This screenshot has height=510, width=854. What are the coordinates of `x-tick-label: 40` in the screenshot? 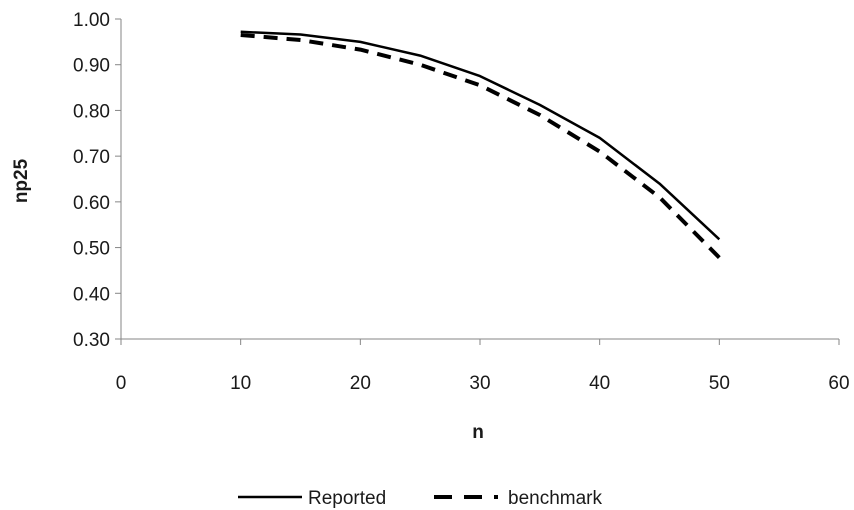 It's located at (599, 383).